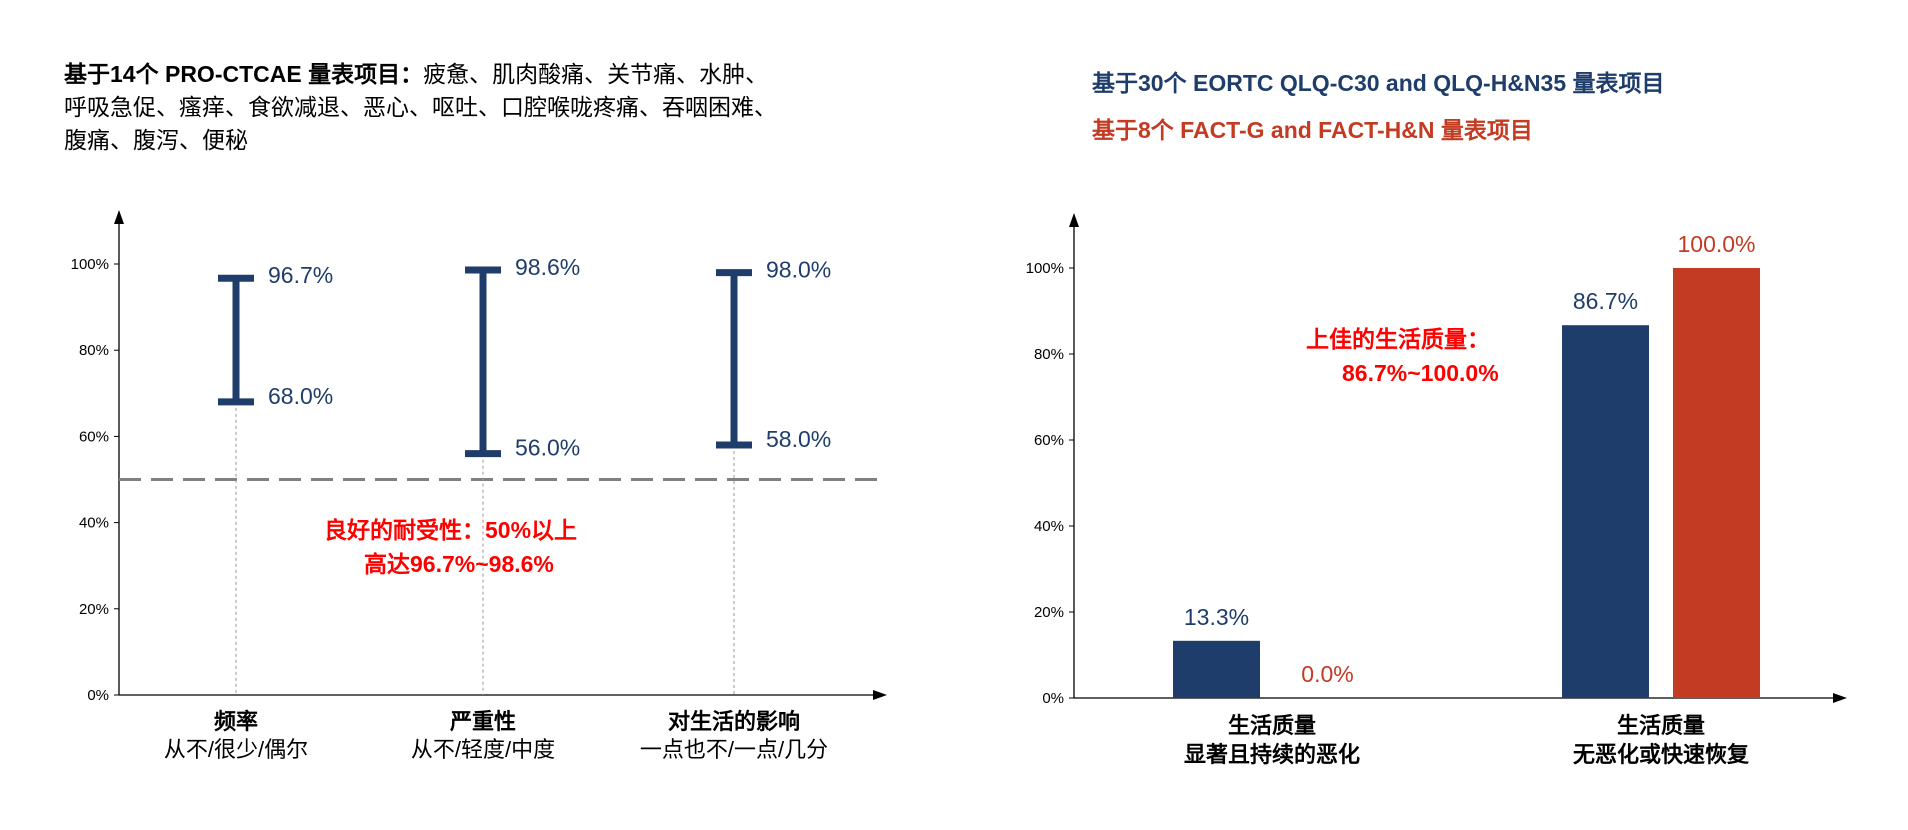 The height and width of the screenshot is (830, 1908). I want to click on qol-annotation-line1: 上佳的生活质量：, so click(1398, 339).